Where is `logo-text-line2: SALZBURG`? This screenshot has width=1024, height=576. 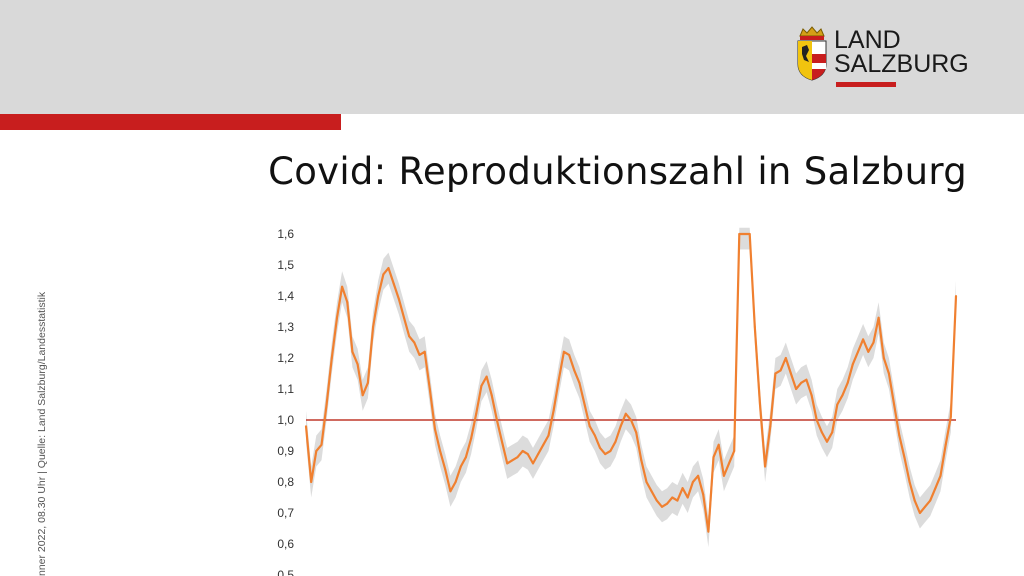 logo-text-line2: SALZBURG is located at coordinates (901, 64).